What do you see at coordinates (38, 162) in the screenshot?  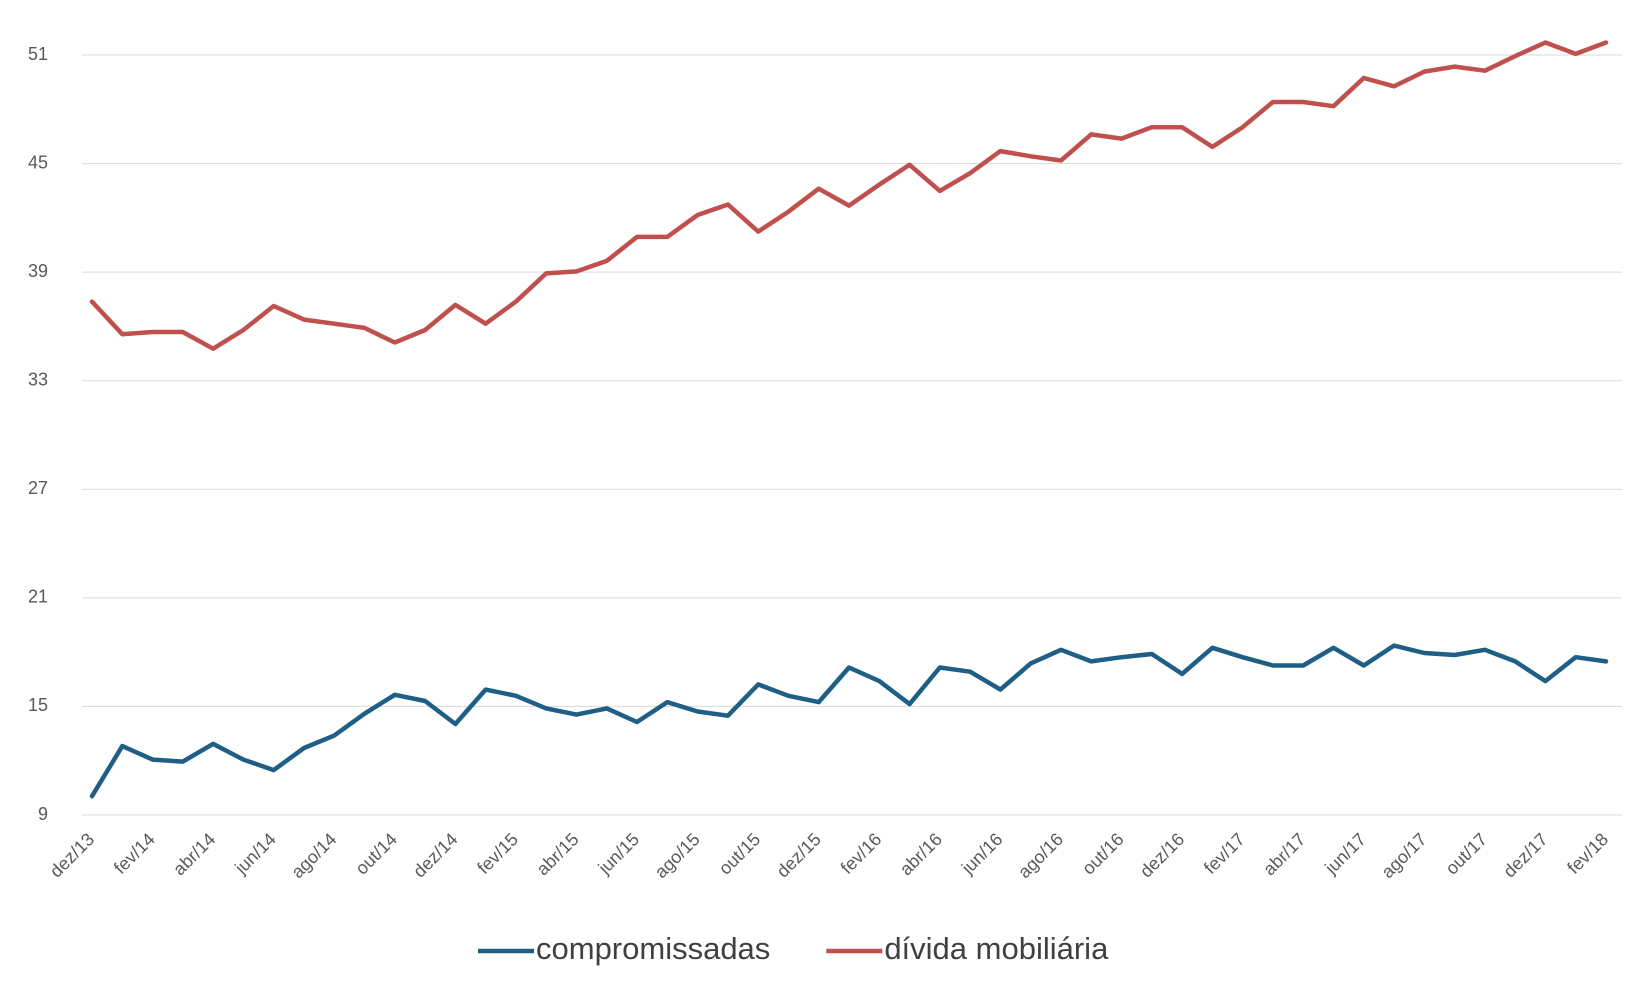 I see `y-tick-label: 45` at bounding box center [38, 162].